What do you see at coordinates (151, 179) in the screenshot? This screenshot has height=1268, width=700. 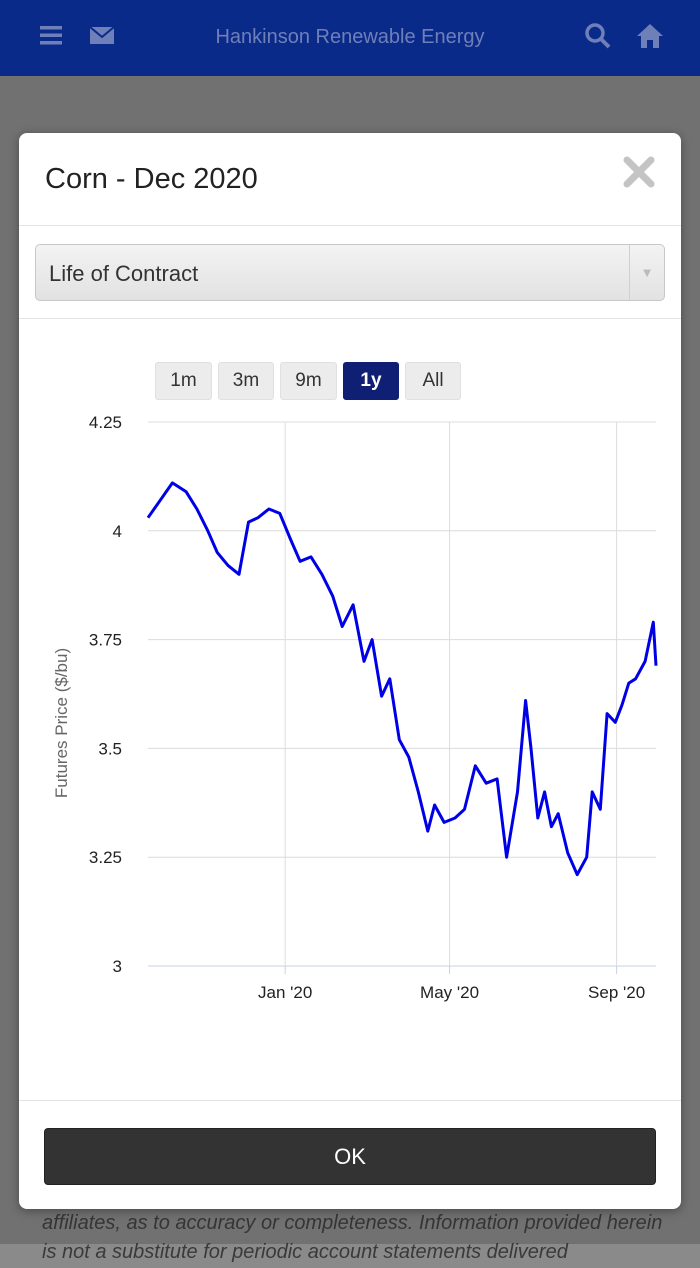 I see `modal-title: Corn - Dec 2020` at bounding box center [151, 179].